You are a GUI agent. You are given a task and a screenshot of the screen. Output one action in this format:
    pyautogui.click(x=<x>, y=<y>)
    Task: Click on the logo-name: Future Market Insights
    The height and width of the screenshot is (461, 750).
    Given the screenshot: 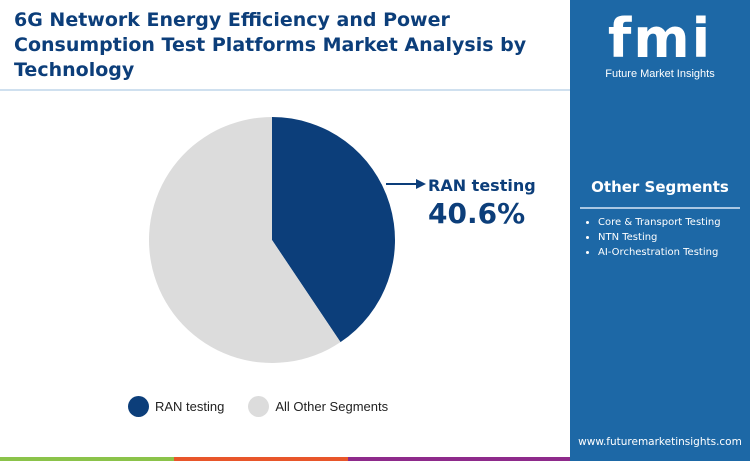 What is the action you would take?
    pyautogui.click(x=660, y=74)
    